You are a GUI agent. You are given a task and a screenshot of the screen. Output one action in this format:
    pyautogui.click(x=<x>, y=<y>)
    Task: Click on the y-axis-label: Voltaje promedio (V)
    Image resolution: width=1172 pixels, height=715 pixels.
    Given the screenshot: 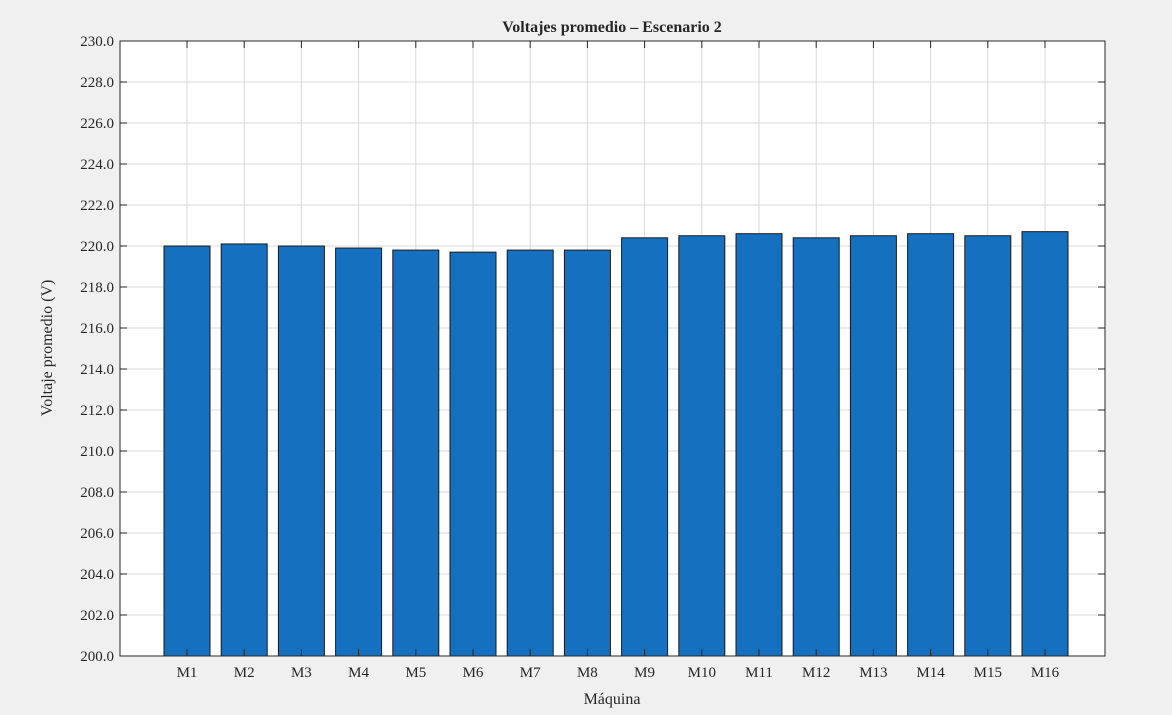 What is the action you would take?
    pyautogui.click(x=47, y=348)
    